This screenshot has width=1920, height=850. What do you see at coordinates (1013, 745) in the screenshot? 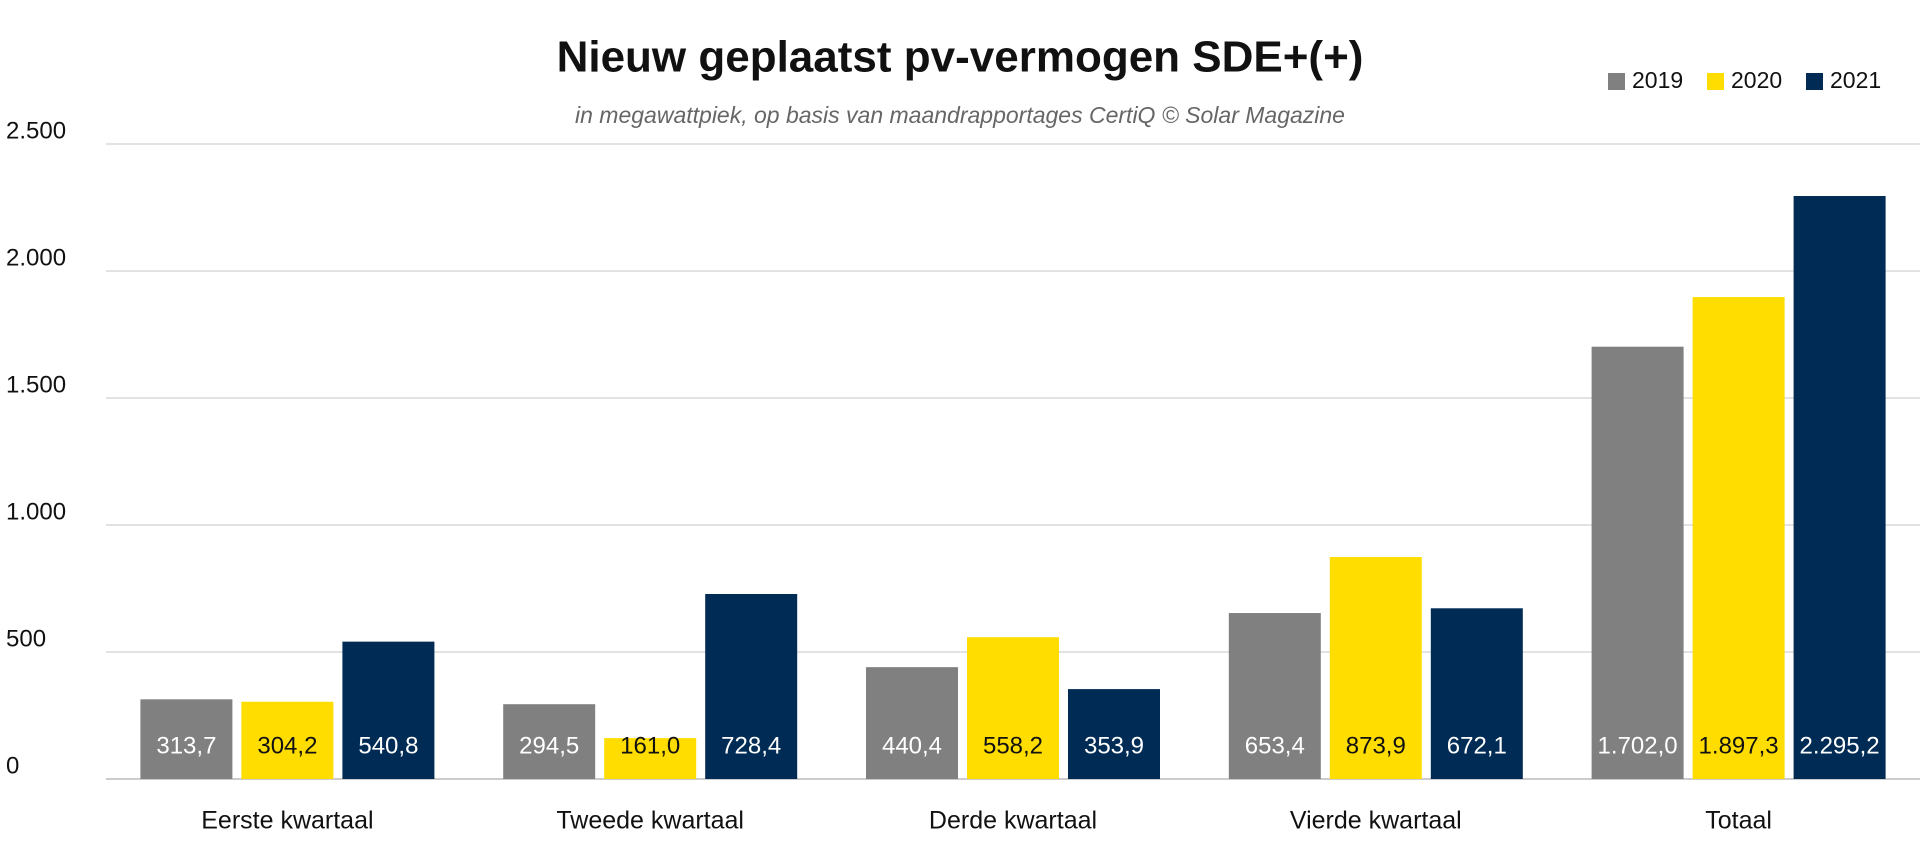
I see `value-label: 558,2` at bounding box center [1013, 745].